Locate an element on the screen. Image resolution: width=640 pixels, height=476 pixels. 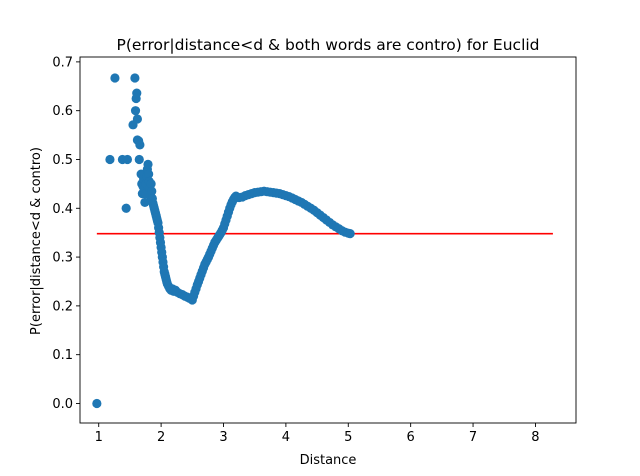
y-tick-label: 0.4 is located at coordinates (62, 209).